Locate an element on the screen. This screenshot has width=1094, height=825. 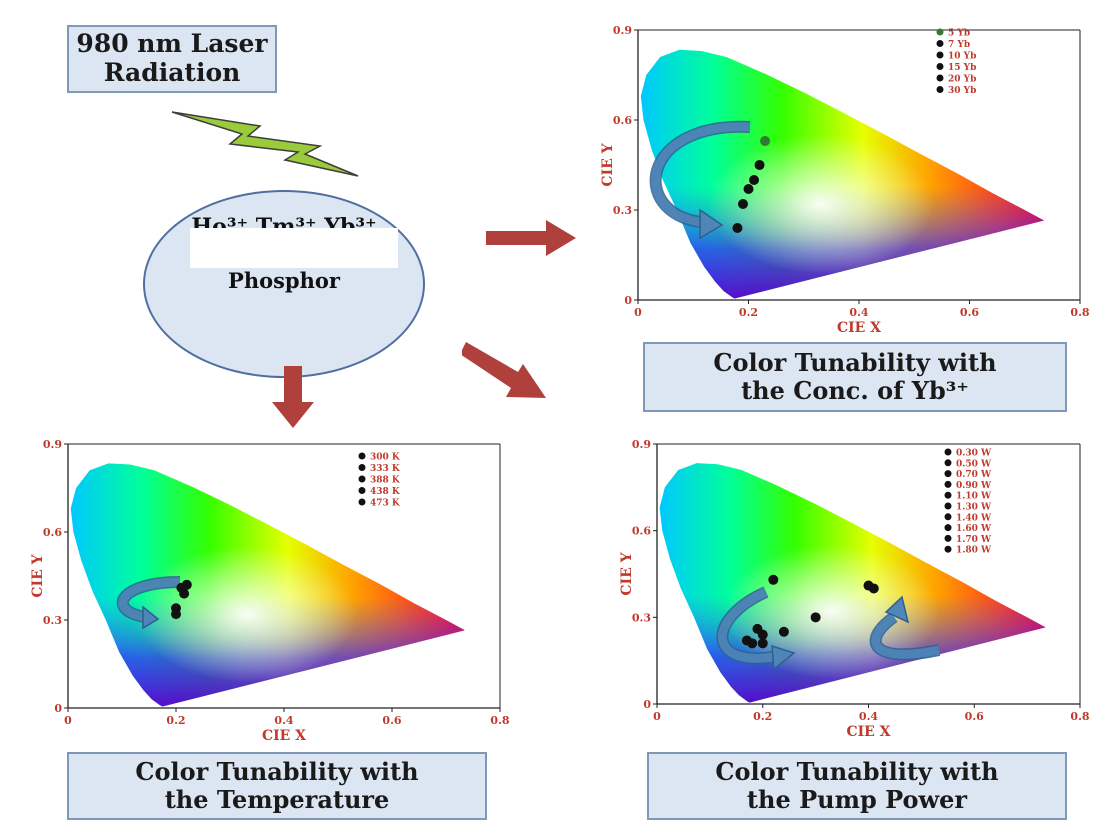
legend-label: 5 Yb is located at coordinates (959, 34).